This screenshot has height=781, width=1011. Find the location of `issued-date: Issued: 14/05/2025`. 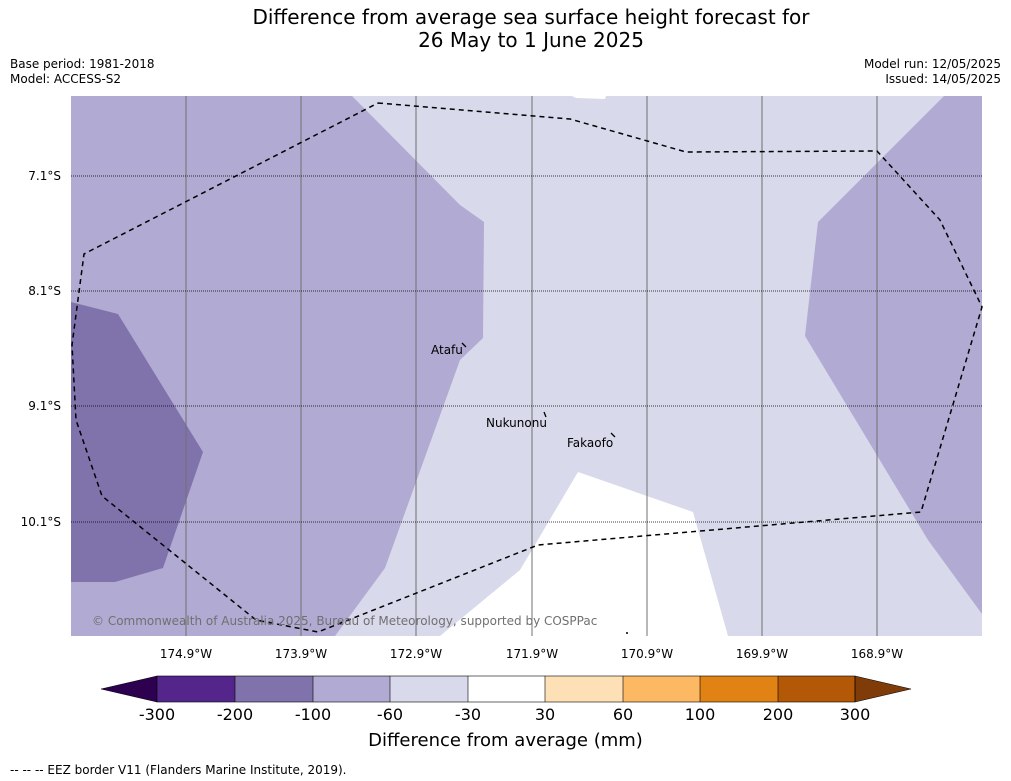

issued-date: Issued: 14/05/2025 is located at coordinates (943, 79).